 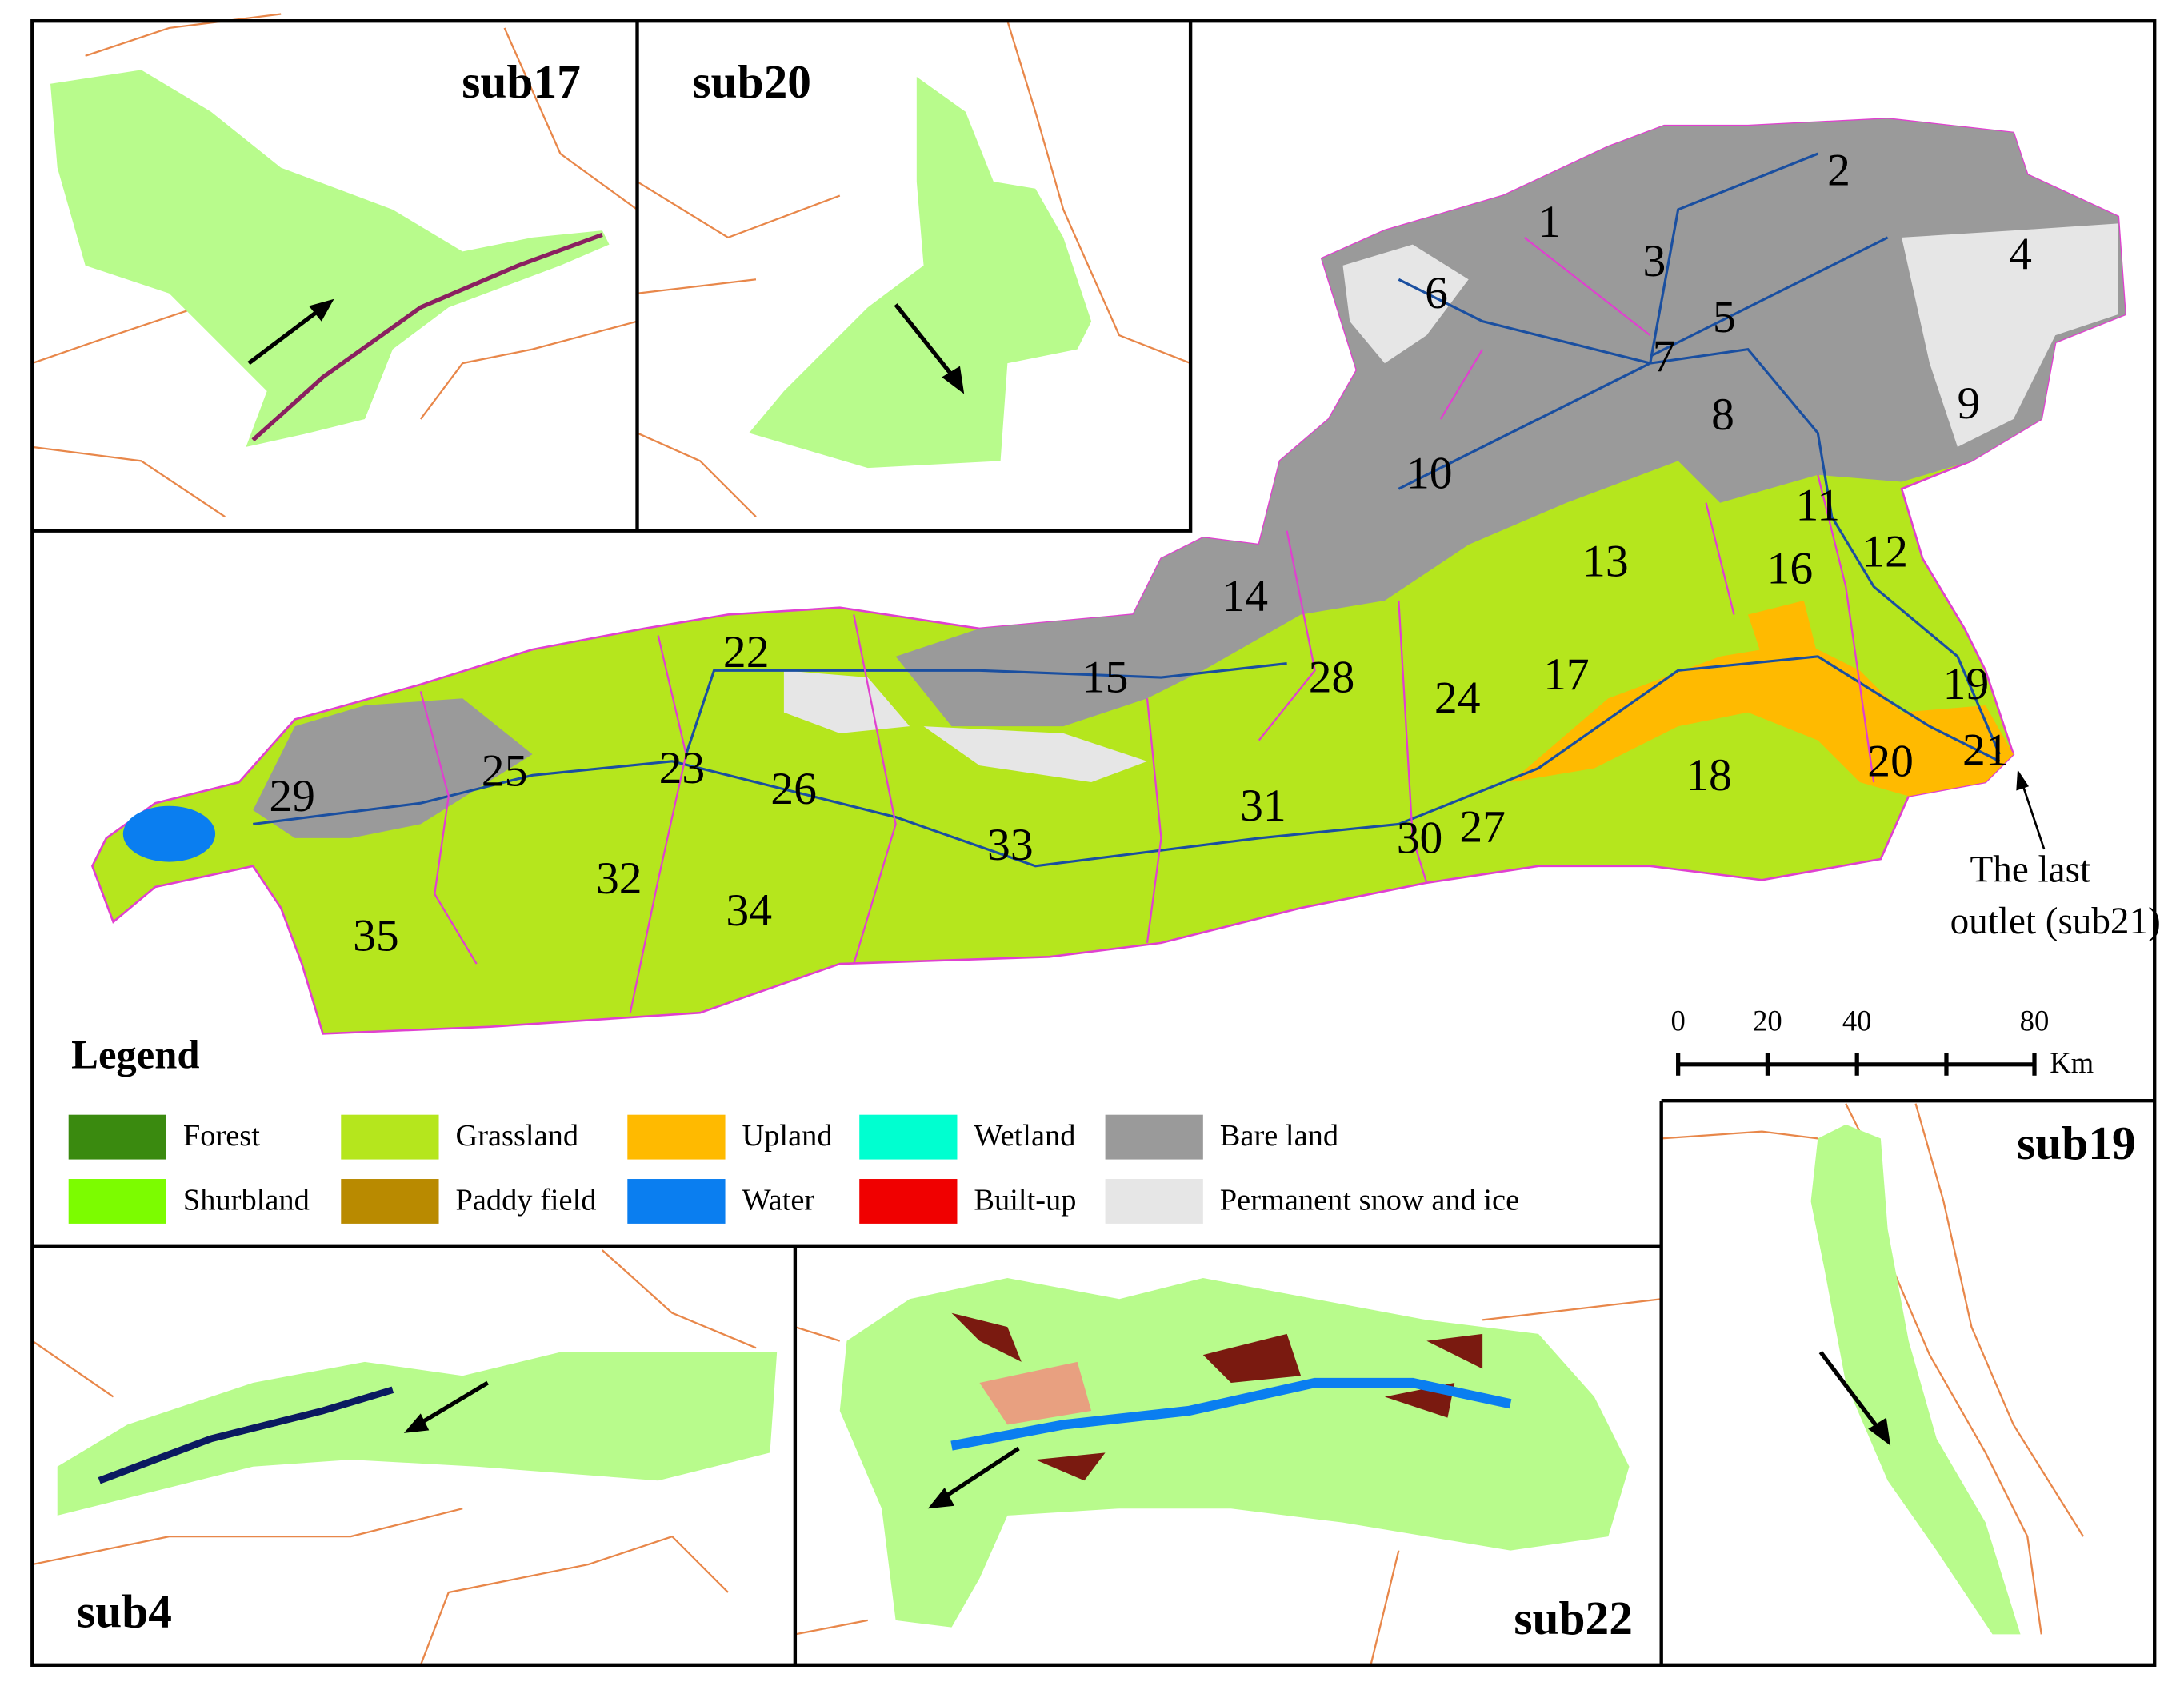 I want to click on scale-unit: Km, so click(x=2072, y=1062).